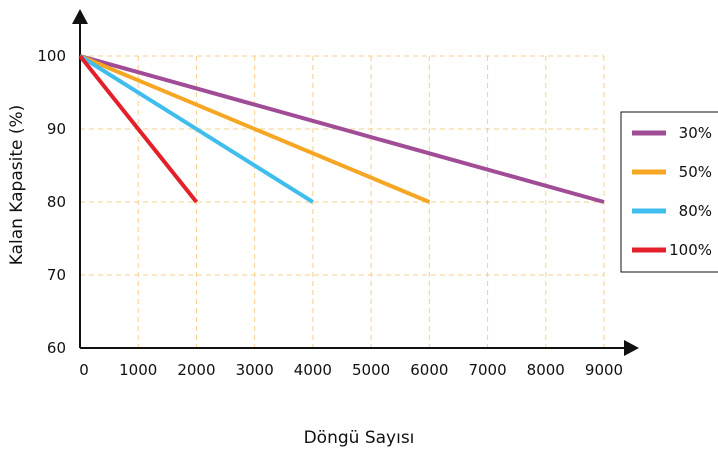 This screenshot has width=718, height=452. Describe the element at coordinates (371, 370) in the screenshot. I see `x-tick-label: 5000` at that location.